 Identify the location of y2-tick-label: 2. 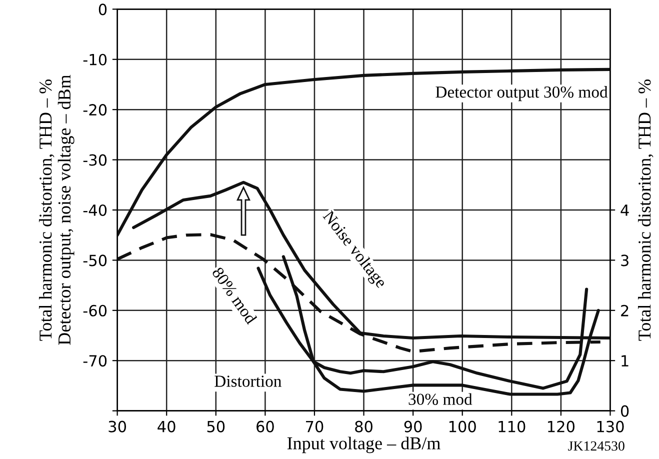
(624, 310).